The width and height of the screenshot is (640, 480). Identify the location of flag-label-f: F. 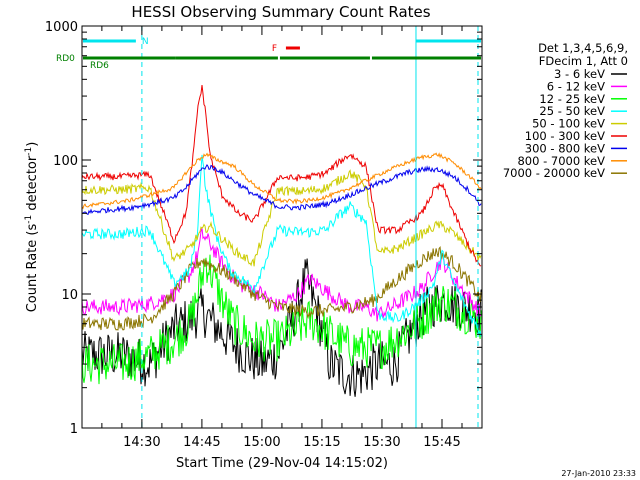
(274, 49).